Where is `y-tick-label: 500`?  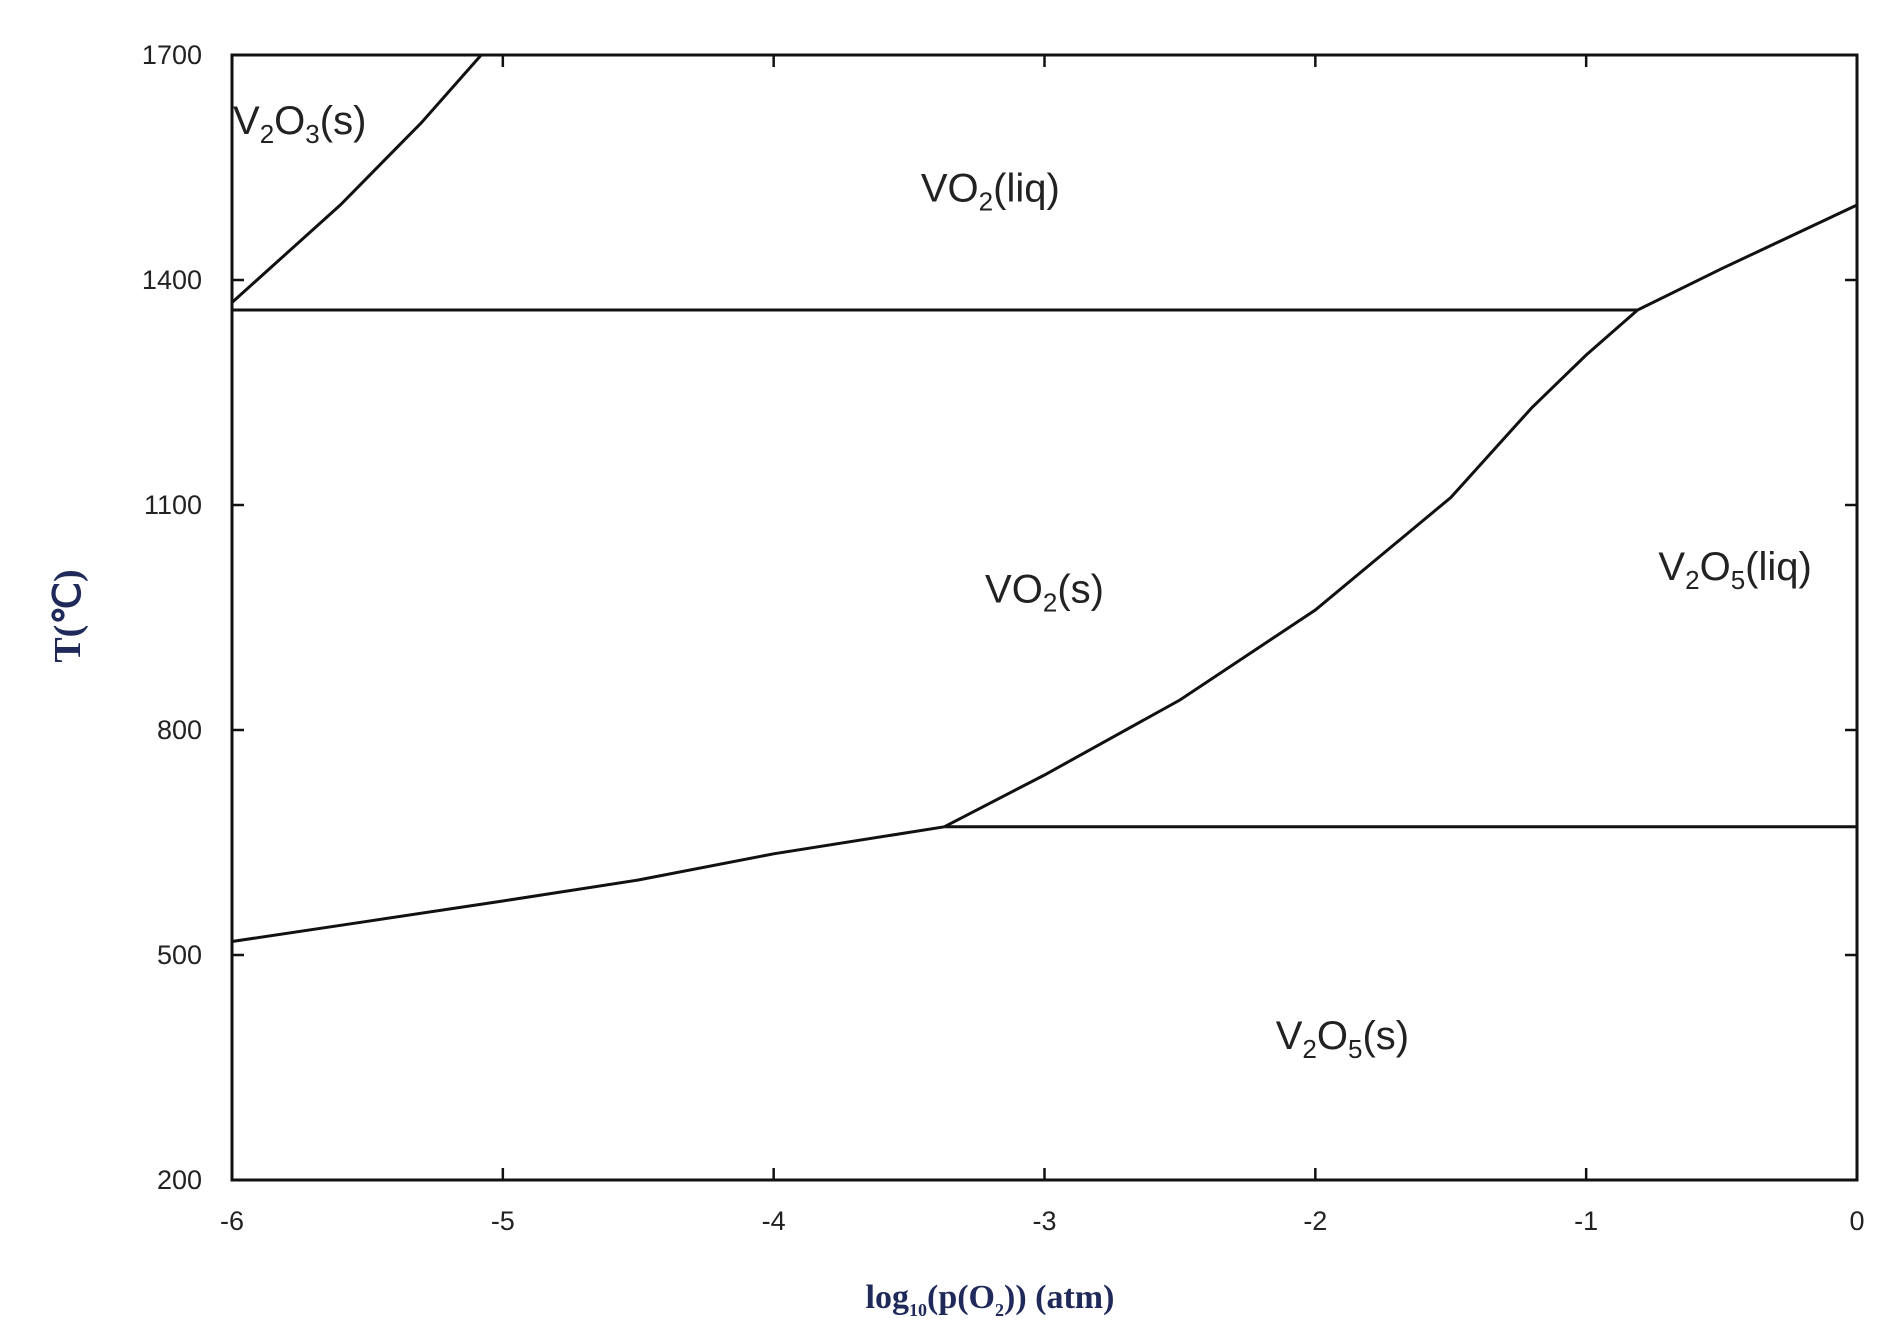
y-tick-label: 500 is located at coordinates (179, 955).